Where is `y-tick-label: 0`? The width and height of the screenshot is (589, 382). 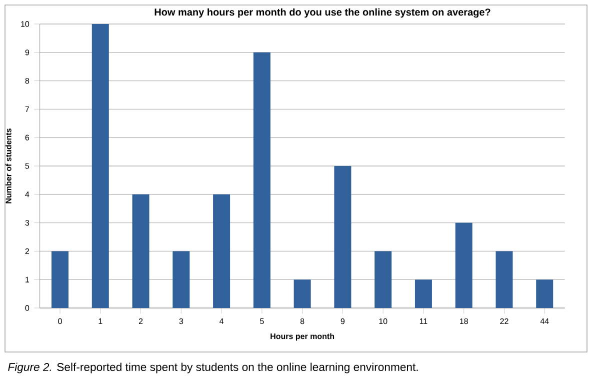 y-tick-label: 0 is located at coordinates (27, 308).